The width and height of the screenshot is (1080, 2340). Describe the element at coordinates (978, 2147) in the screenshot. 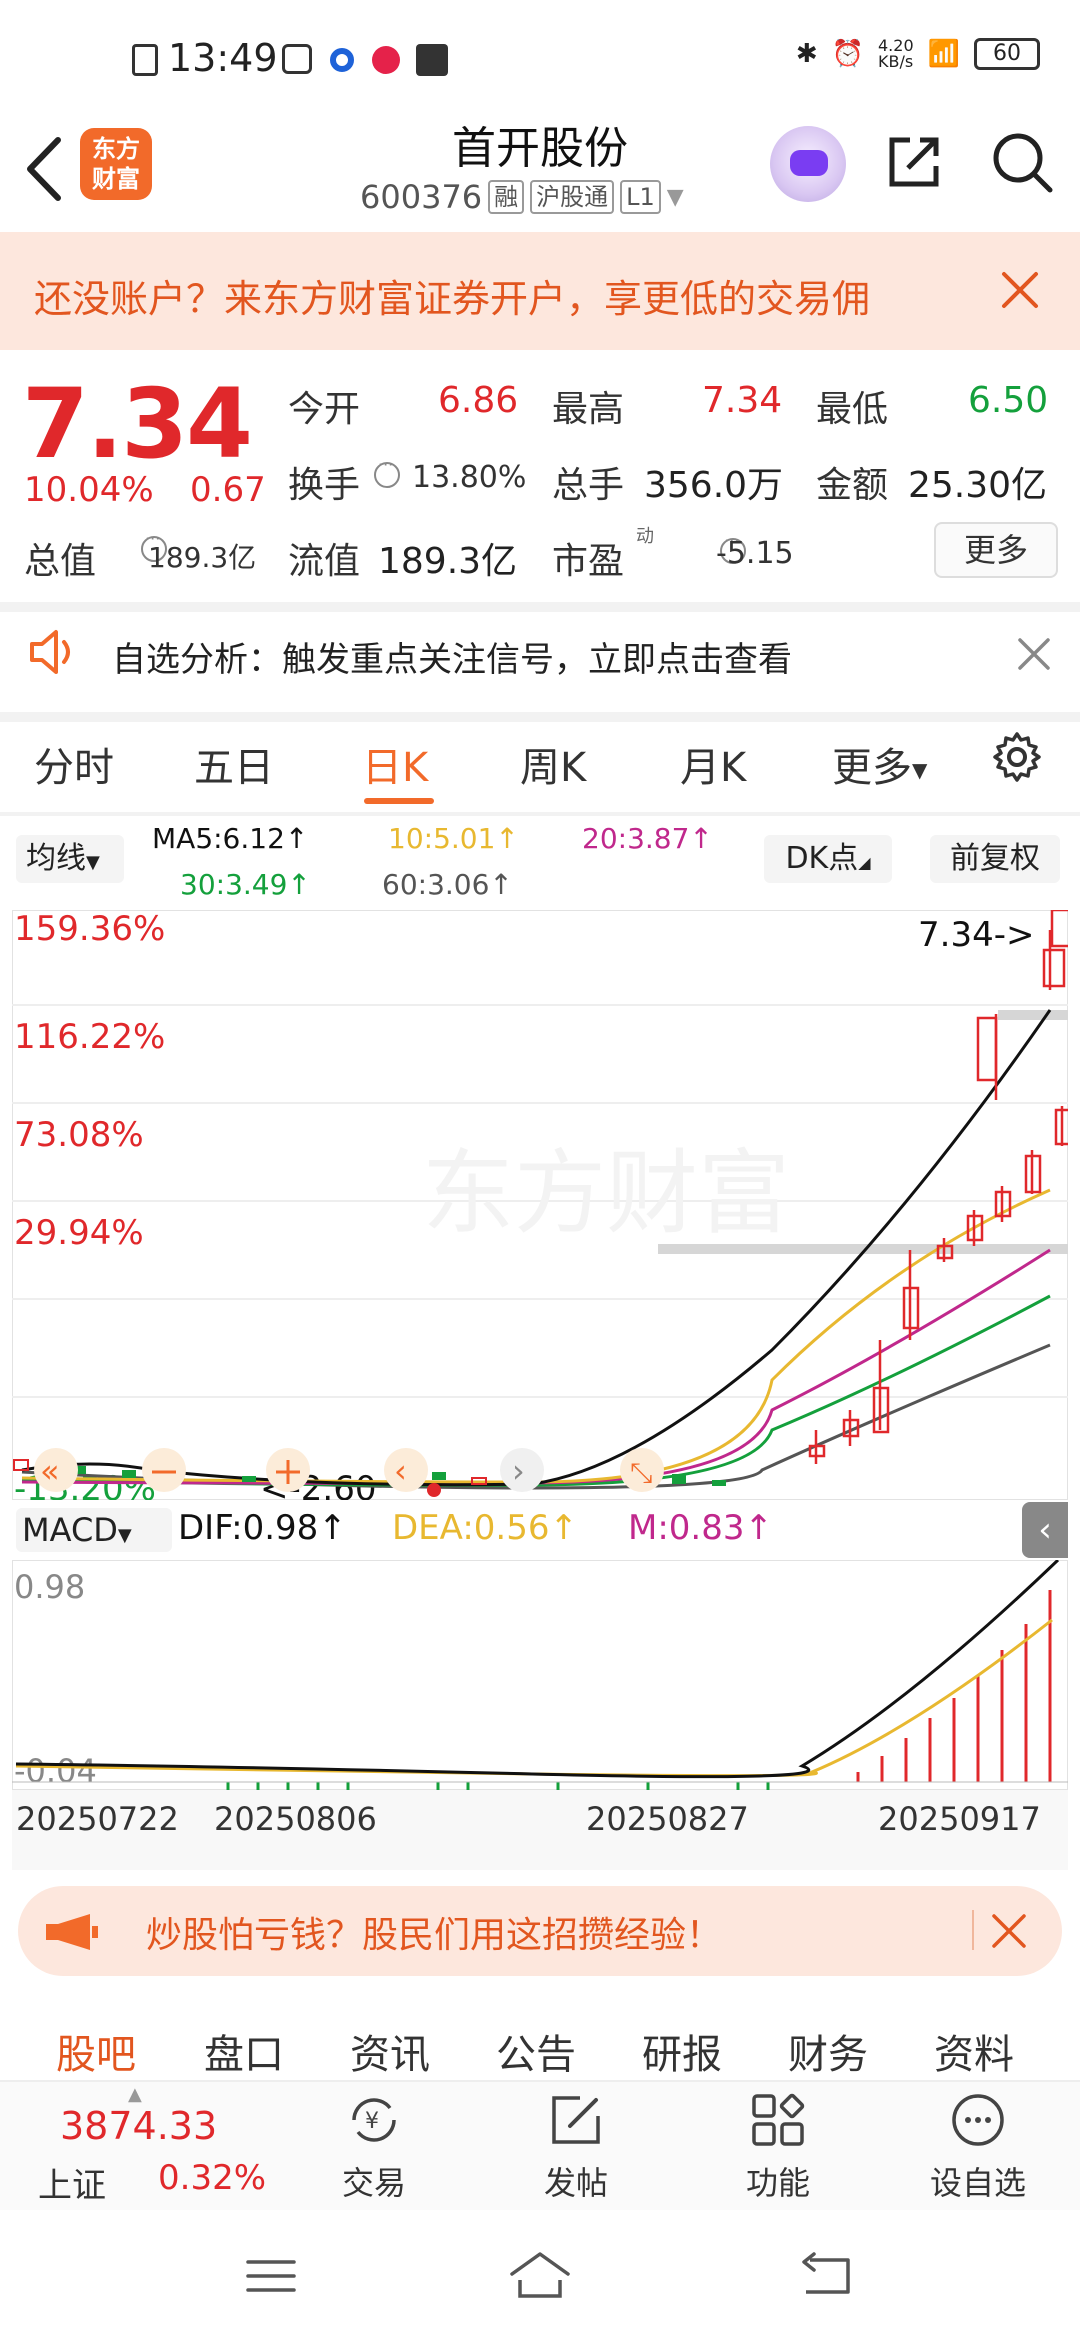

I see `nav-add-watchlist: 设自选` at that location.